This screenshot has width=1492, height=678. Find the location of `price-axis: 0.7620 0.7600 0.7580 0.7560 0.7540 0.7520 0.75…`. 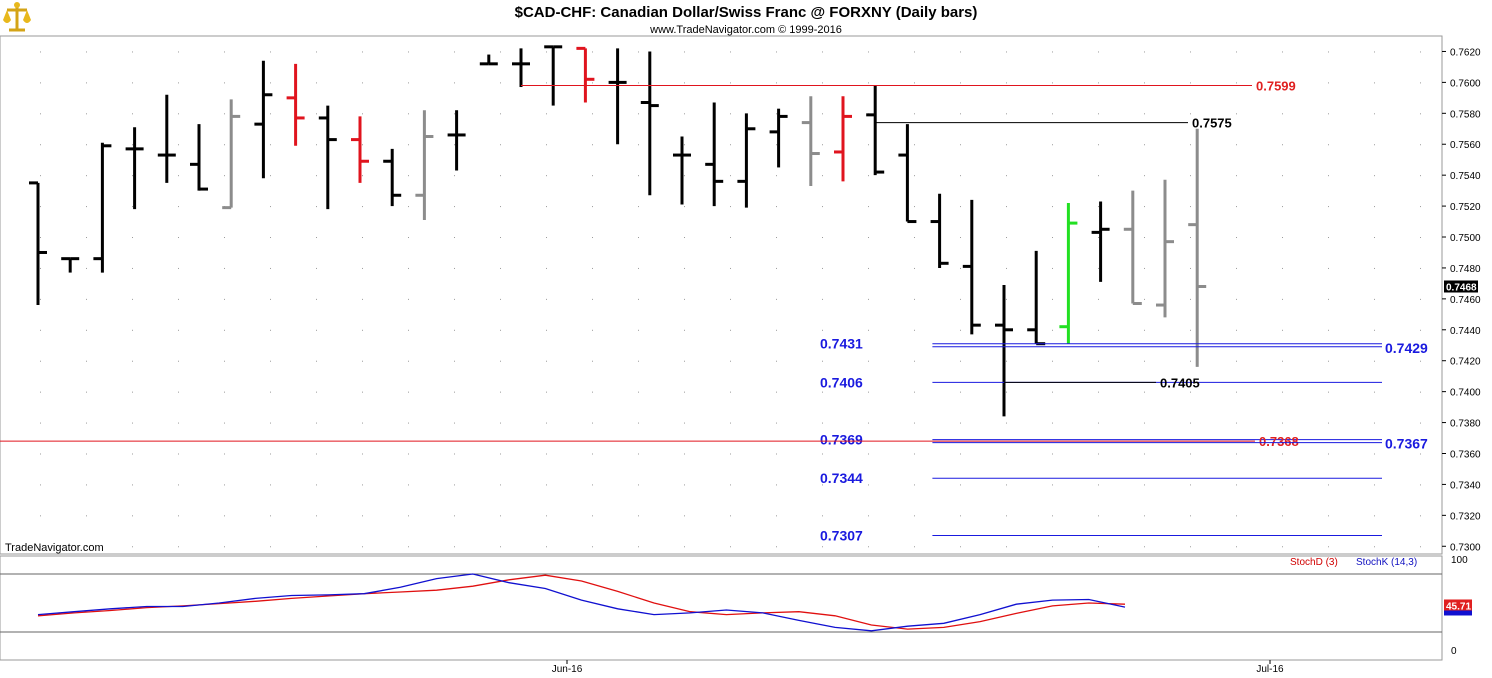

price-axis: 0.7620 0.7600 0.7580 0.7560 0.7540 0.7520 0.75… is located at coordinates (1461, 300).